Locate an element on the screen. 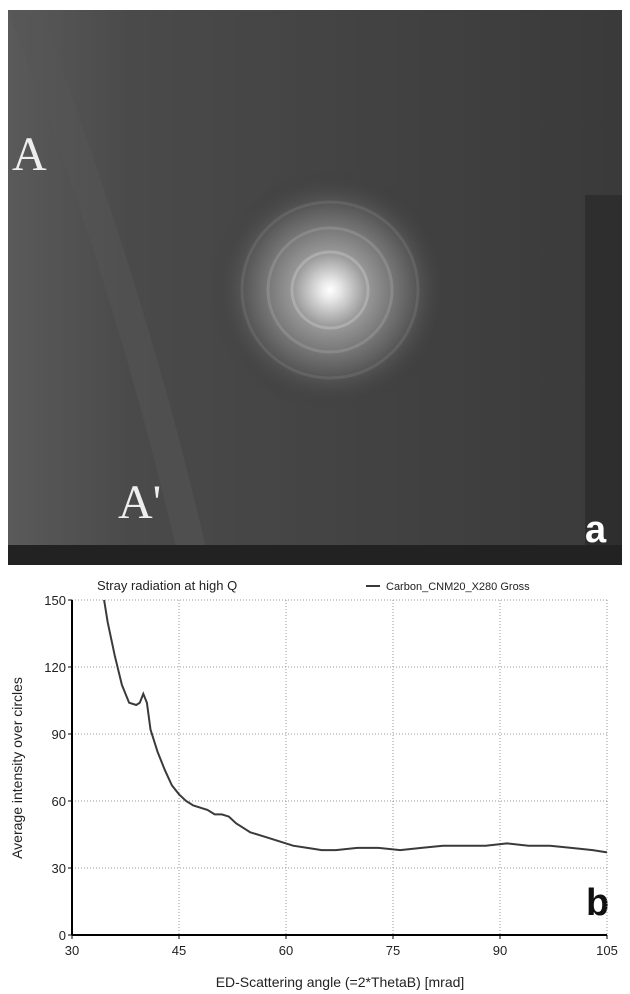 Image resolution: width=630 pixels, height=994 pixels. y-tick-label: 0 is located at coordinates (62, 935).